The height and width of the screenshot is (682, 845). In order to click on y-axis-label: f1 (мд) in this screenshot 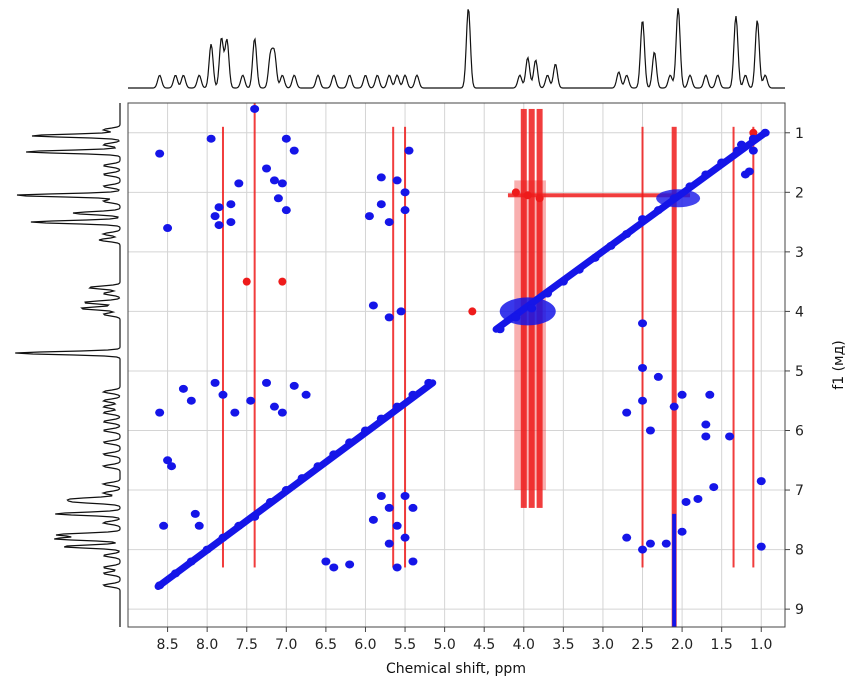, I will do `click(838, 364)`.